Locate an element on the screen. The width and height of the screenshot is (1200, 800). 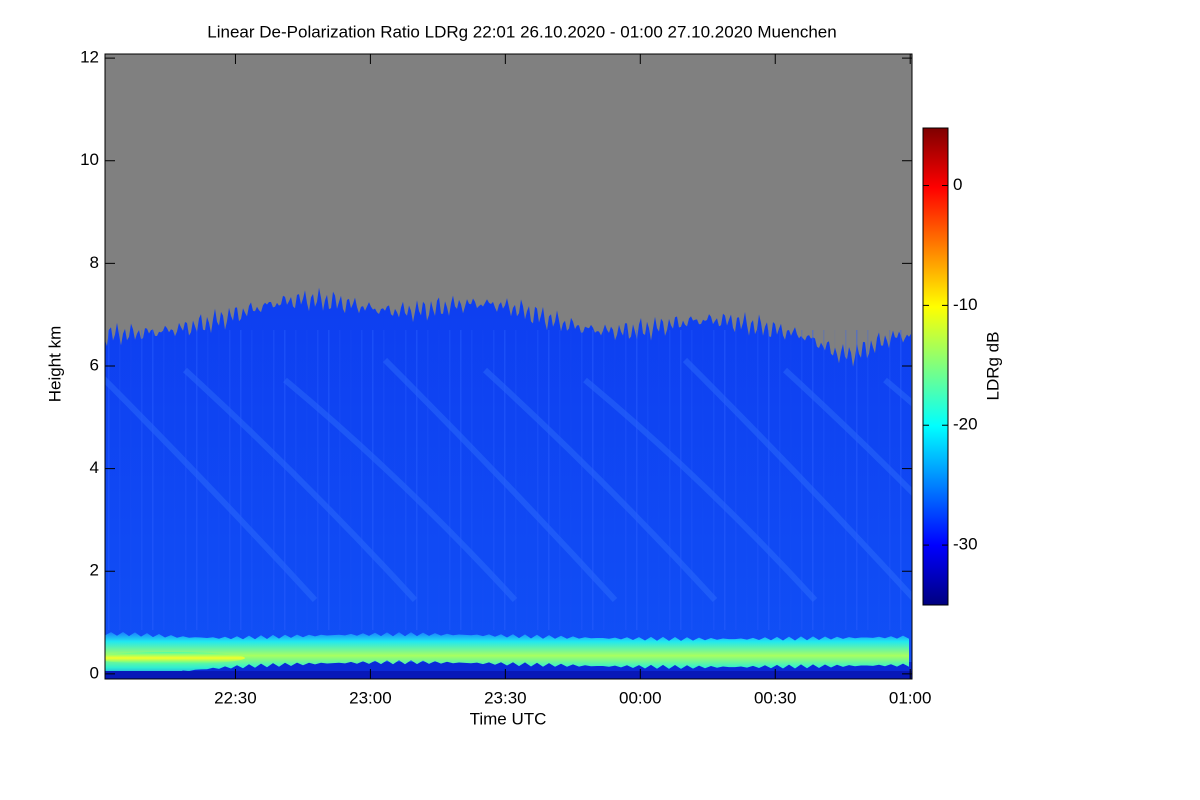
colorbar-tick-label: -10 is located at coordinates (965, 304).